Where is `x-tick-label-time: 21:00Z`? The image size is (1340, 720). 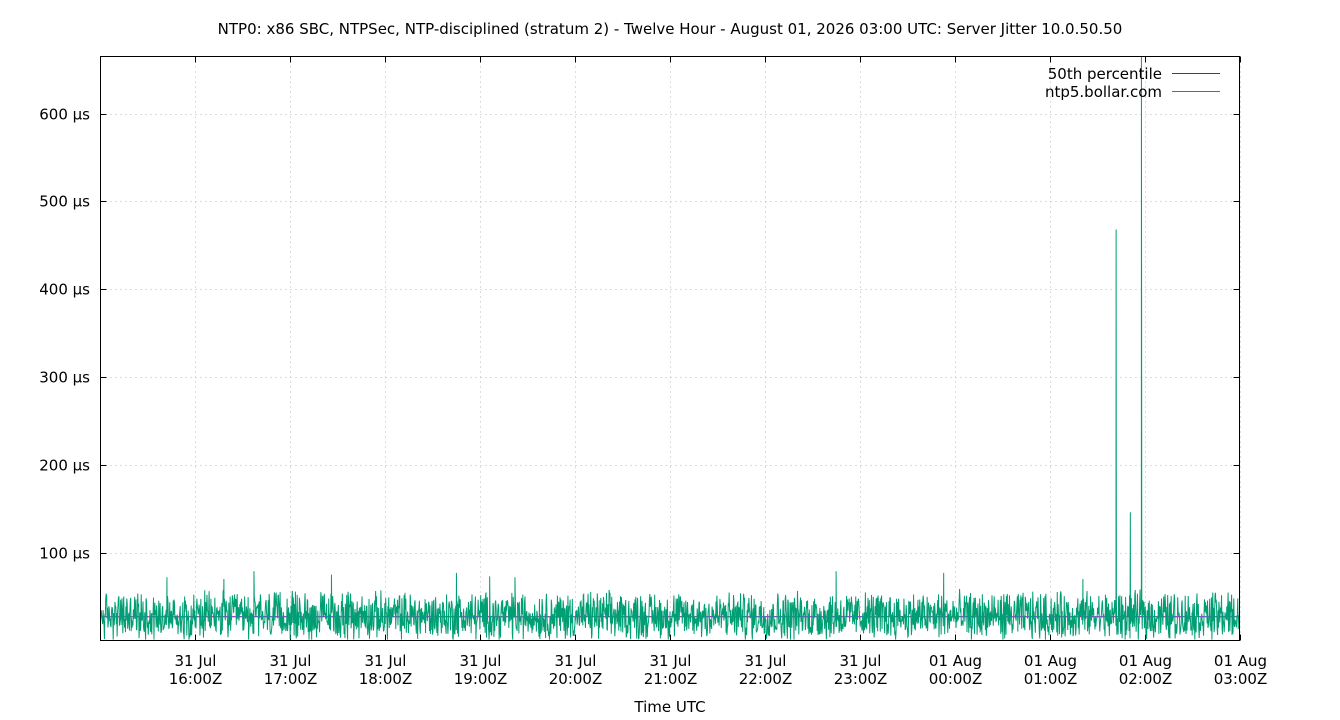 x-tick-label-time: 21:00Z is located at coordinates (671, 679).